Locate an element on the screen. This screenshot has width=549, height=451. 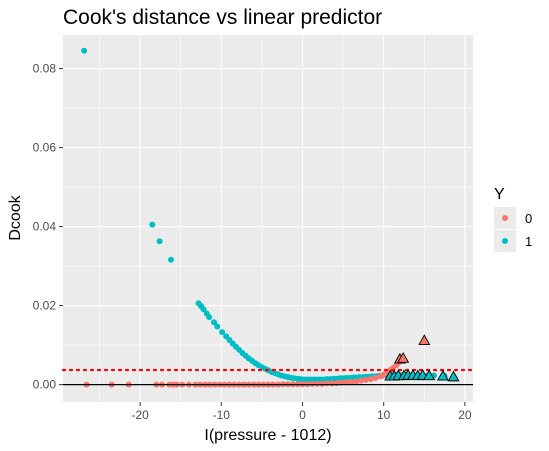
x-tick-label: -10 is located at coordinates (222, 415).